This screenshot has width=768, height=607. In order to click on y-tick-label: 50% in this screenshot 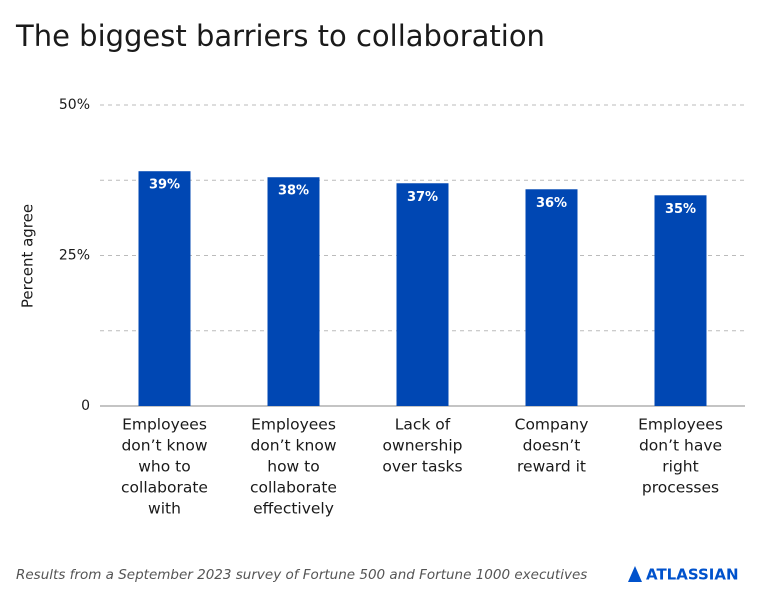, I will do `click(74, 105)`.